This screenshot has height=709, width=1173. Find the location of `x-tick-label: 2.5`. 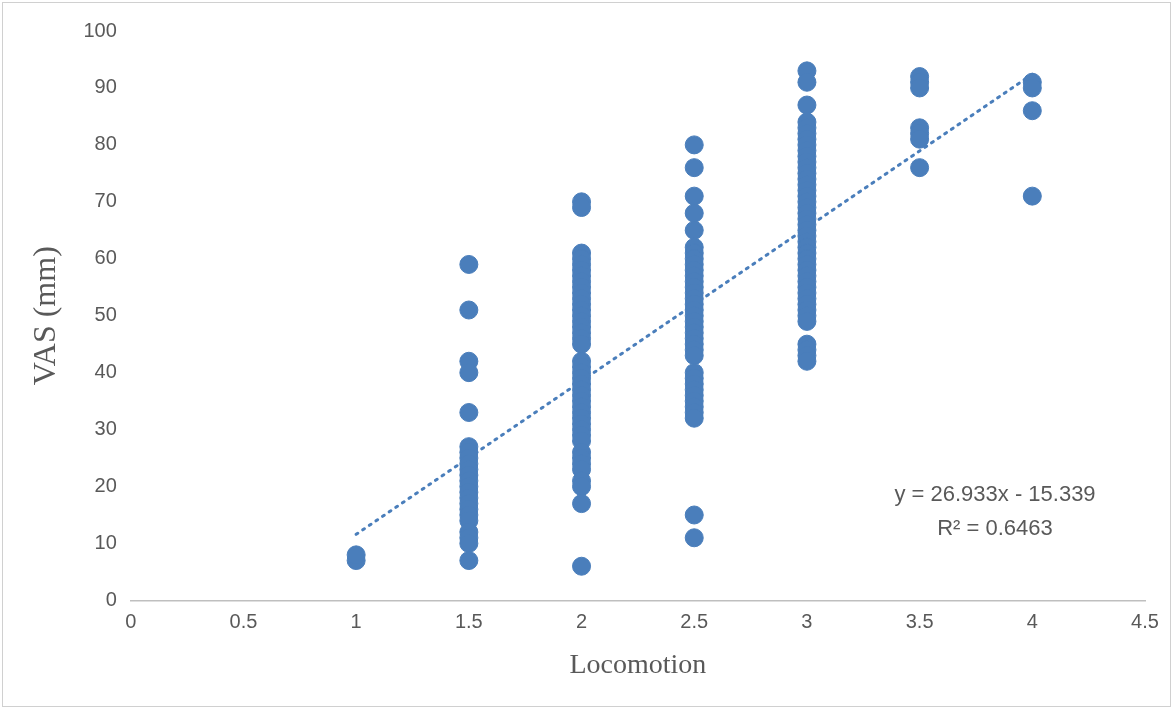

x-tick-label: 2.5 is located at coordinates (694, 620).